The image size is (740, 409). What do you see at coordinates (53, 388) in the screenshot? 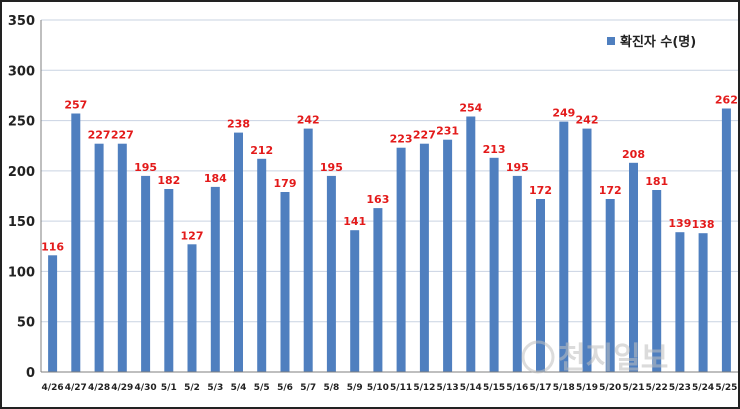
I see `x-tick-label: 4/26` at bounding box center [53, 388].